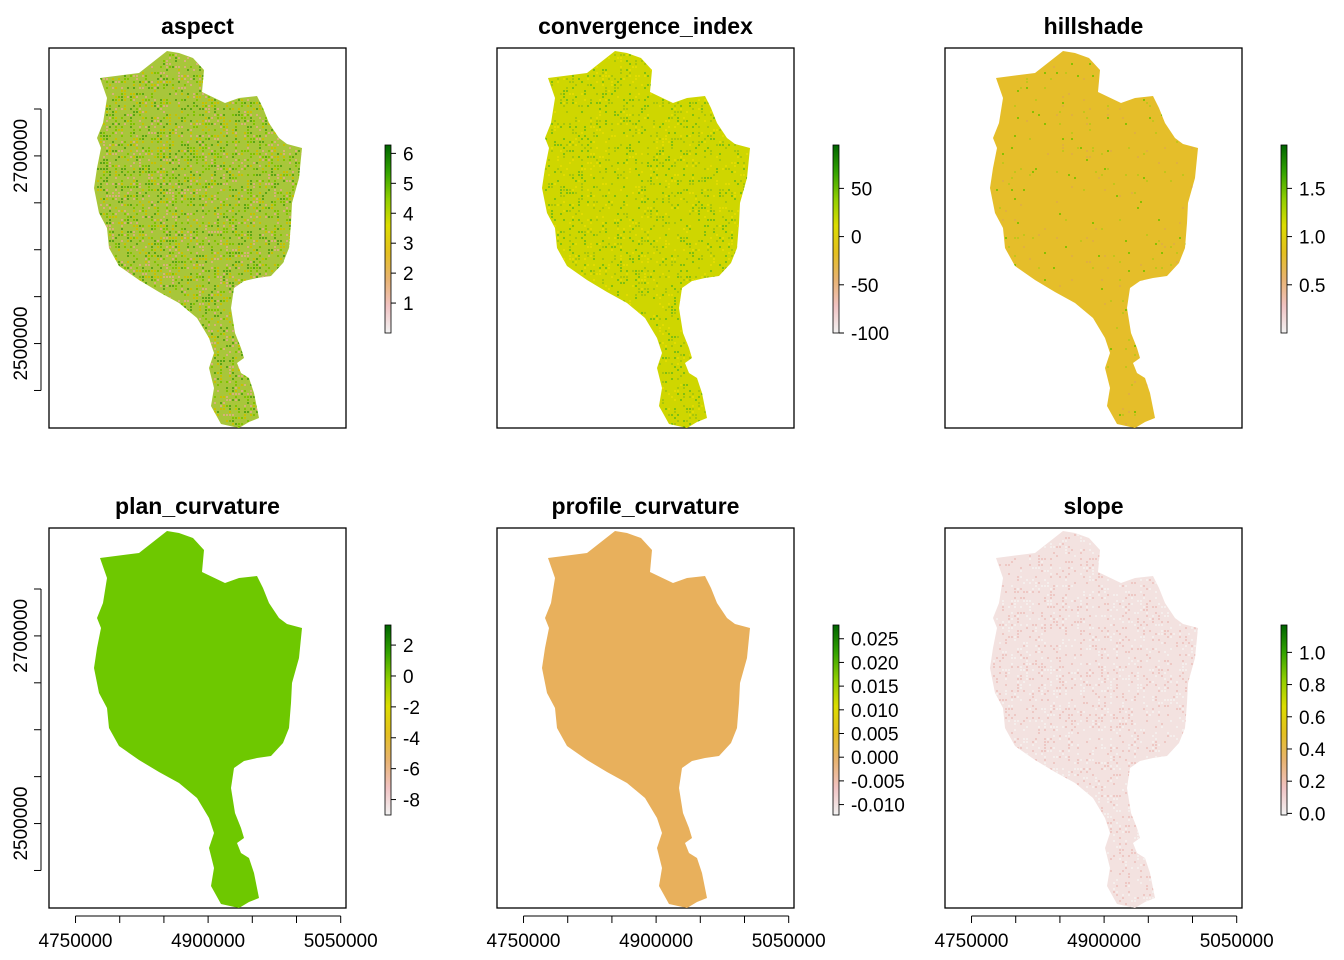 The image size is (1344, 960). What do you see at coordinates (408, 184) in the screenshot?
I see `legend-label: 5` at bounding box center [408, 184].